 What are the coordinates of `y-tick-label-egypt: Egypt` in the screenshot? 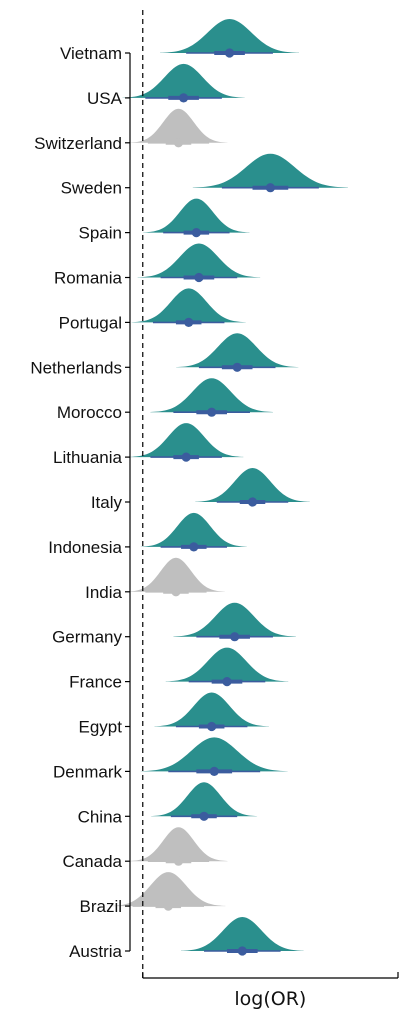 It's located at (101, 727).